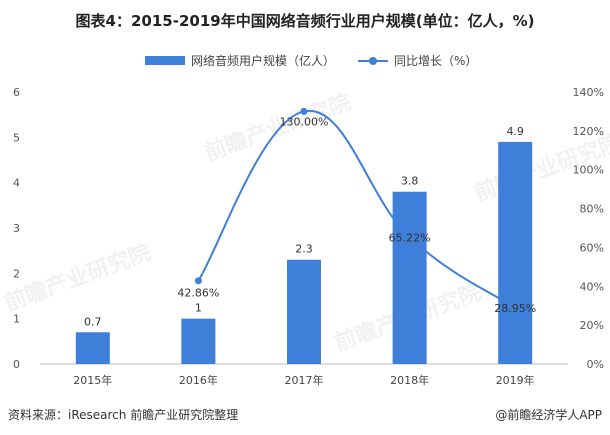 This screenshot has width=610, height=435. What do you see at coordinates (304, 249) in the screenshot?
I see `bar-value-label: 2.3` at bounding box center [304, 249].